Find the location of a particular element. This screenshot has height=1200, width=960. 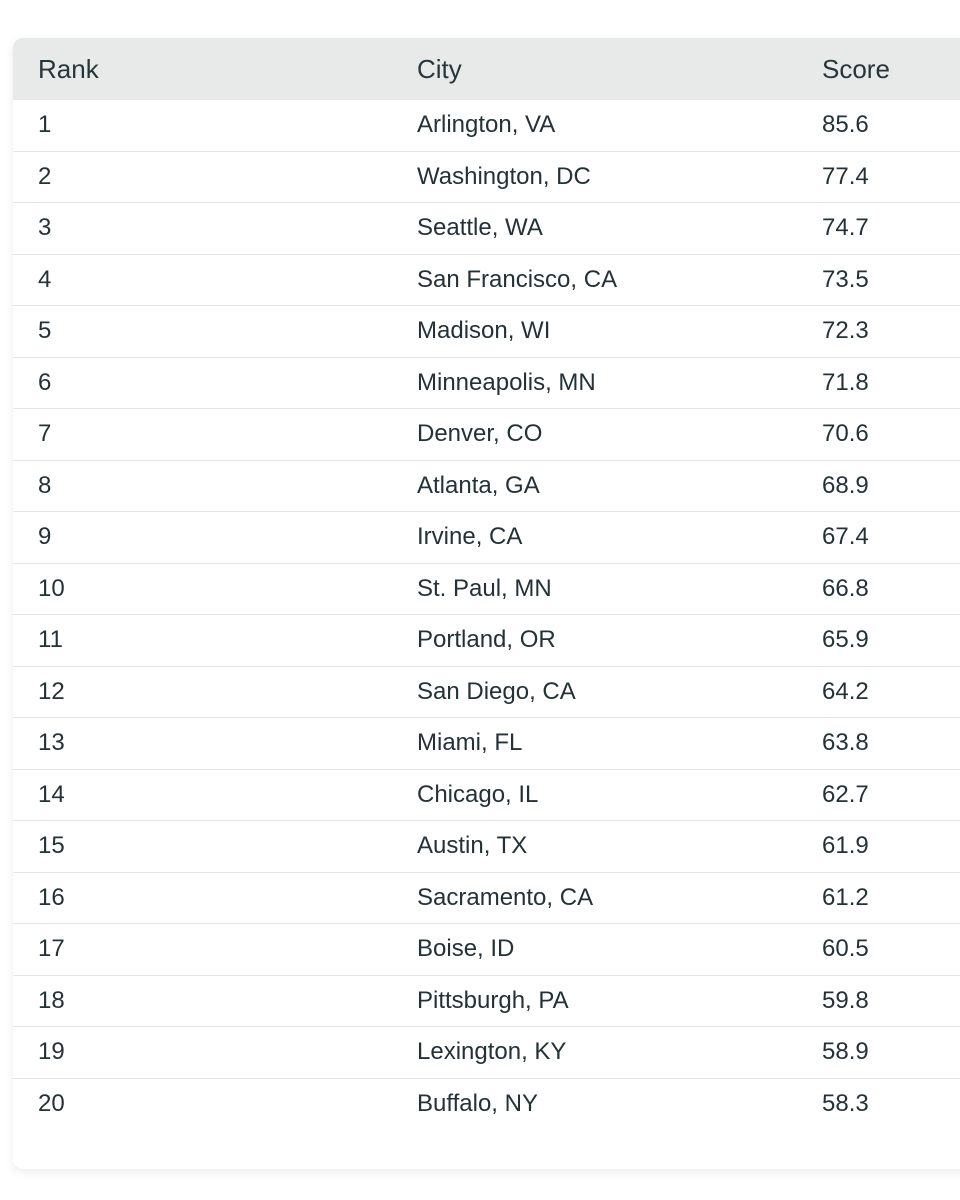

table-row: 2 Washington, DC 77.4 is located at coordinates (486, 177).